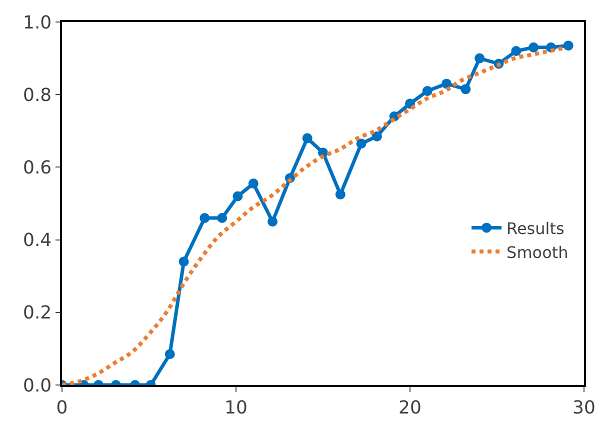  Describe the element at coordinates (584, 407) in the screenshot. I see `x-tick-label: 30` at that location.